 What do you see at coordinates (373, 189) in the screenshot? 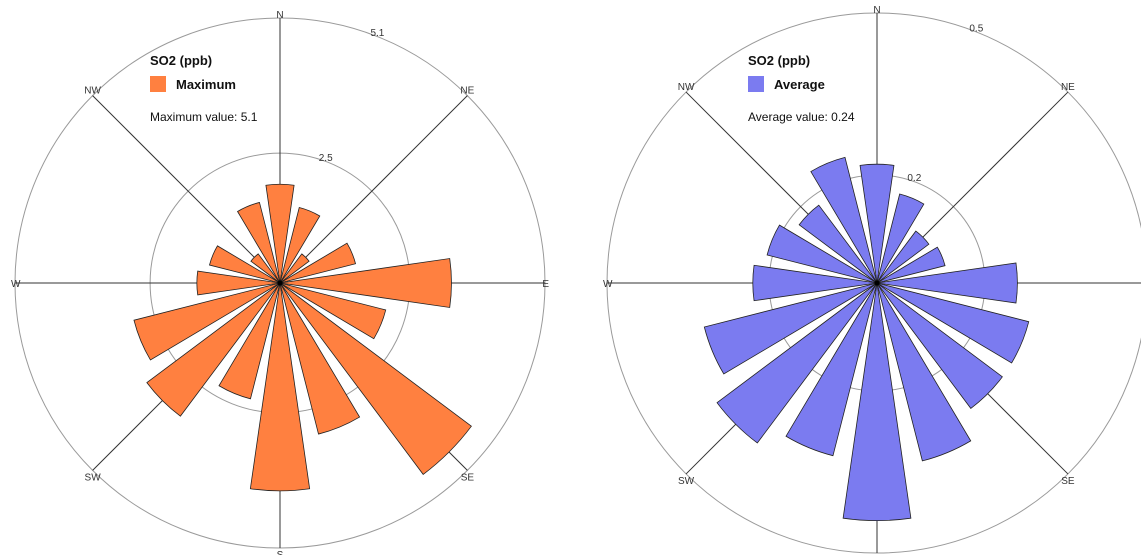
I see `spoke-ne` at bounding box center [373, 189].